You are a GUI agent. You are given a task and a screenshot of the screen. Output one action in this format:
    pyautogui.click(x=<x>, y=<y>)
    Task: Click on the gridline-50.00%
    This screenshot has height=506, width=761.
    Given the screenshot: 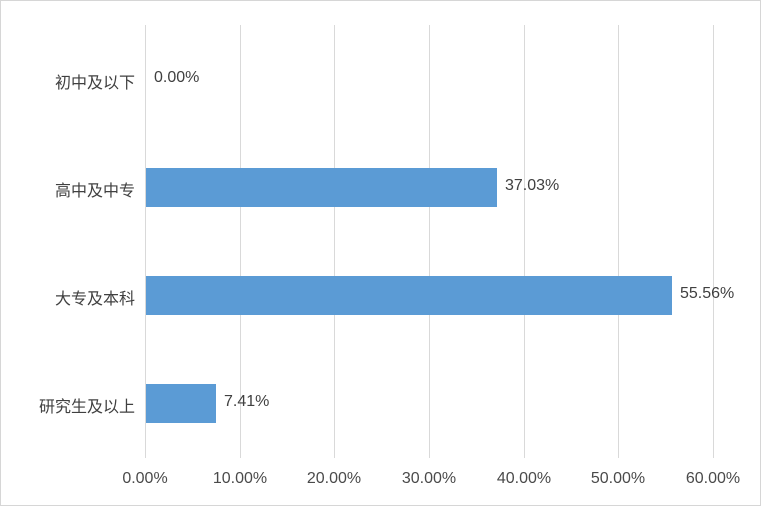 What is the action you would take?
    pyautogui.click(x=618, y=241)
    